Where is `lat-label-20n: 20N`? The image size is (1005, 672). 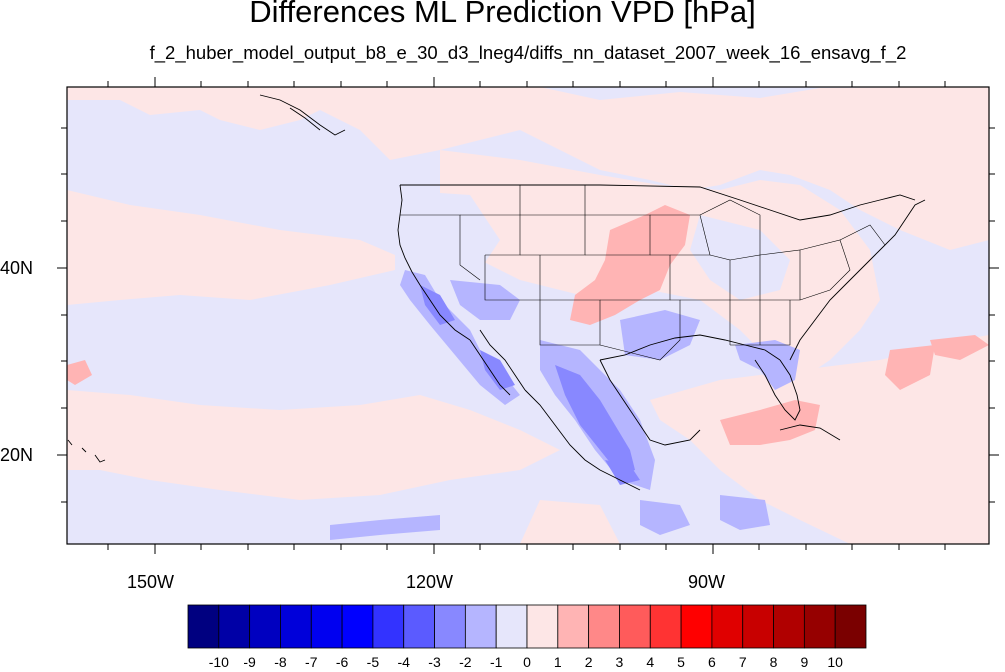 lat-label-20n: 20N is located at coordinates (17, 455).